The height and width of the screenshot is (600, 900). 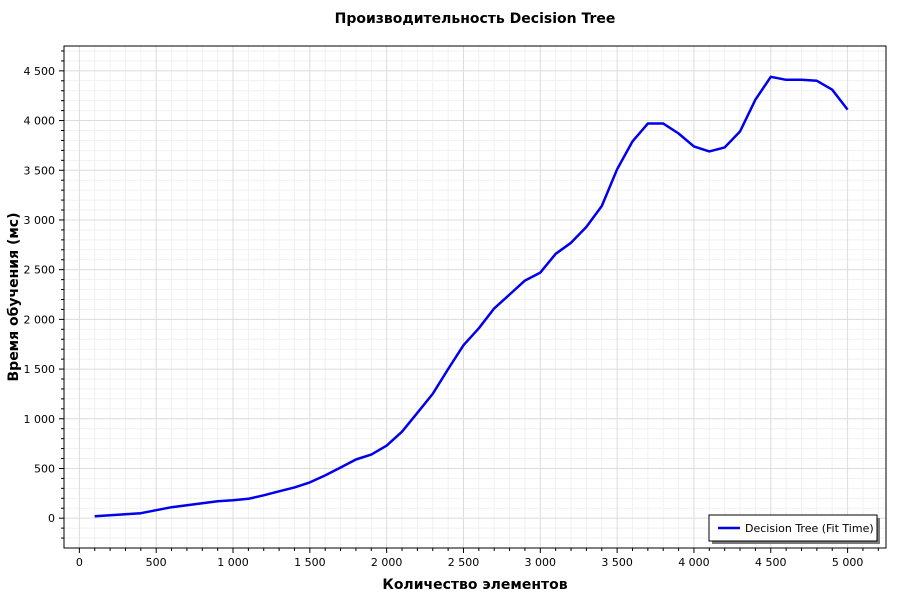 I want to click on x-tick-label: 1 500, so click(x=310, y=562).